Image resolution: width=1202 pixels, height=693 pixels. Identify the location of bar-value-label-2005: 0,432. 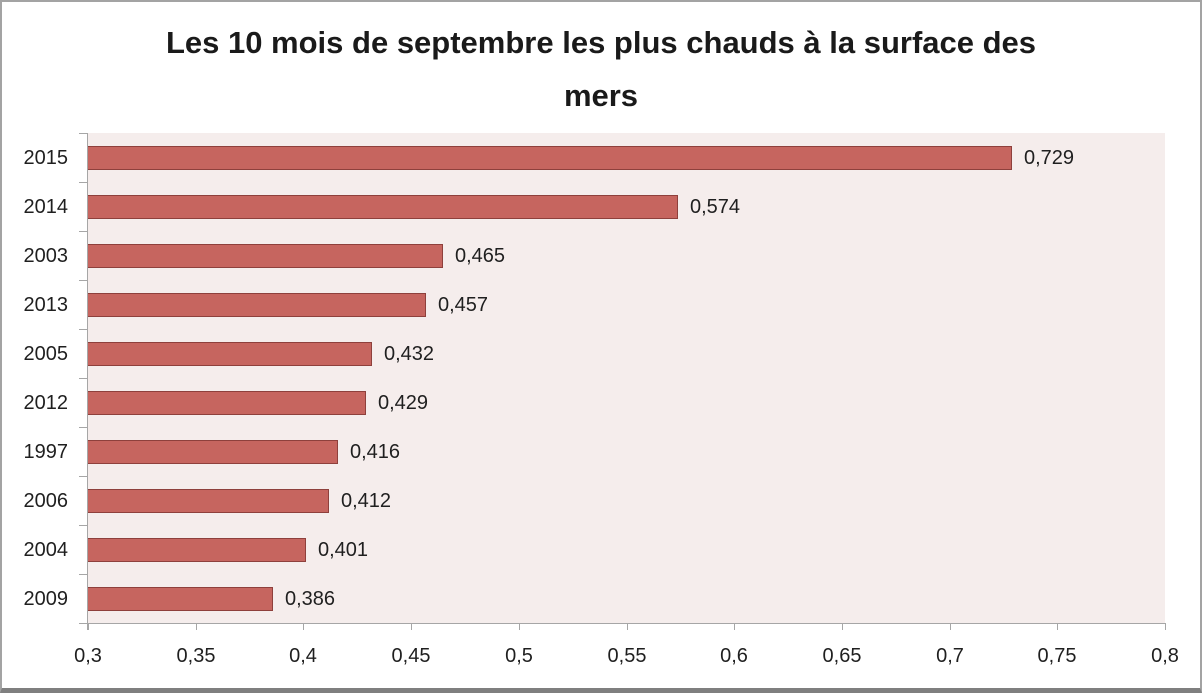
(409, 354).